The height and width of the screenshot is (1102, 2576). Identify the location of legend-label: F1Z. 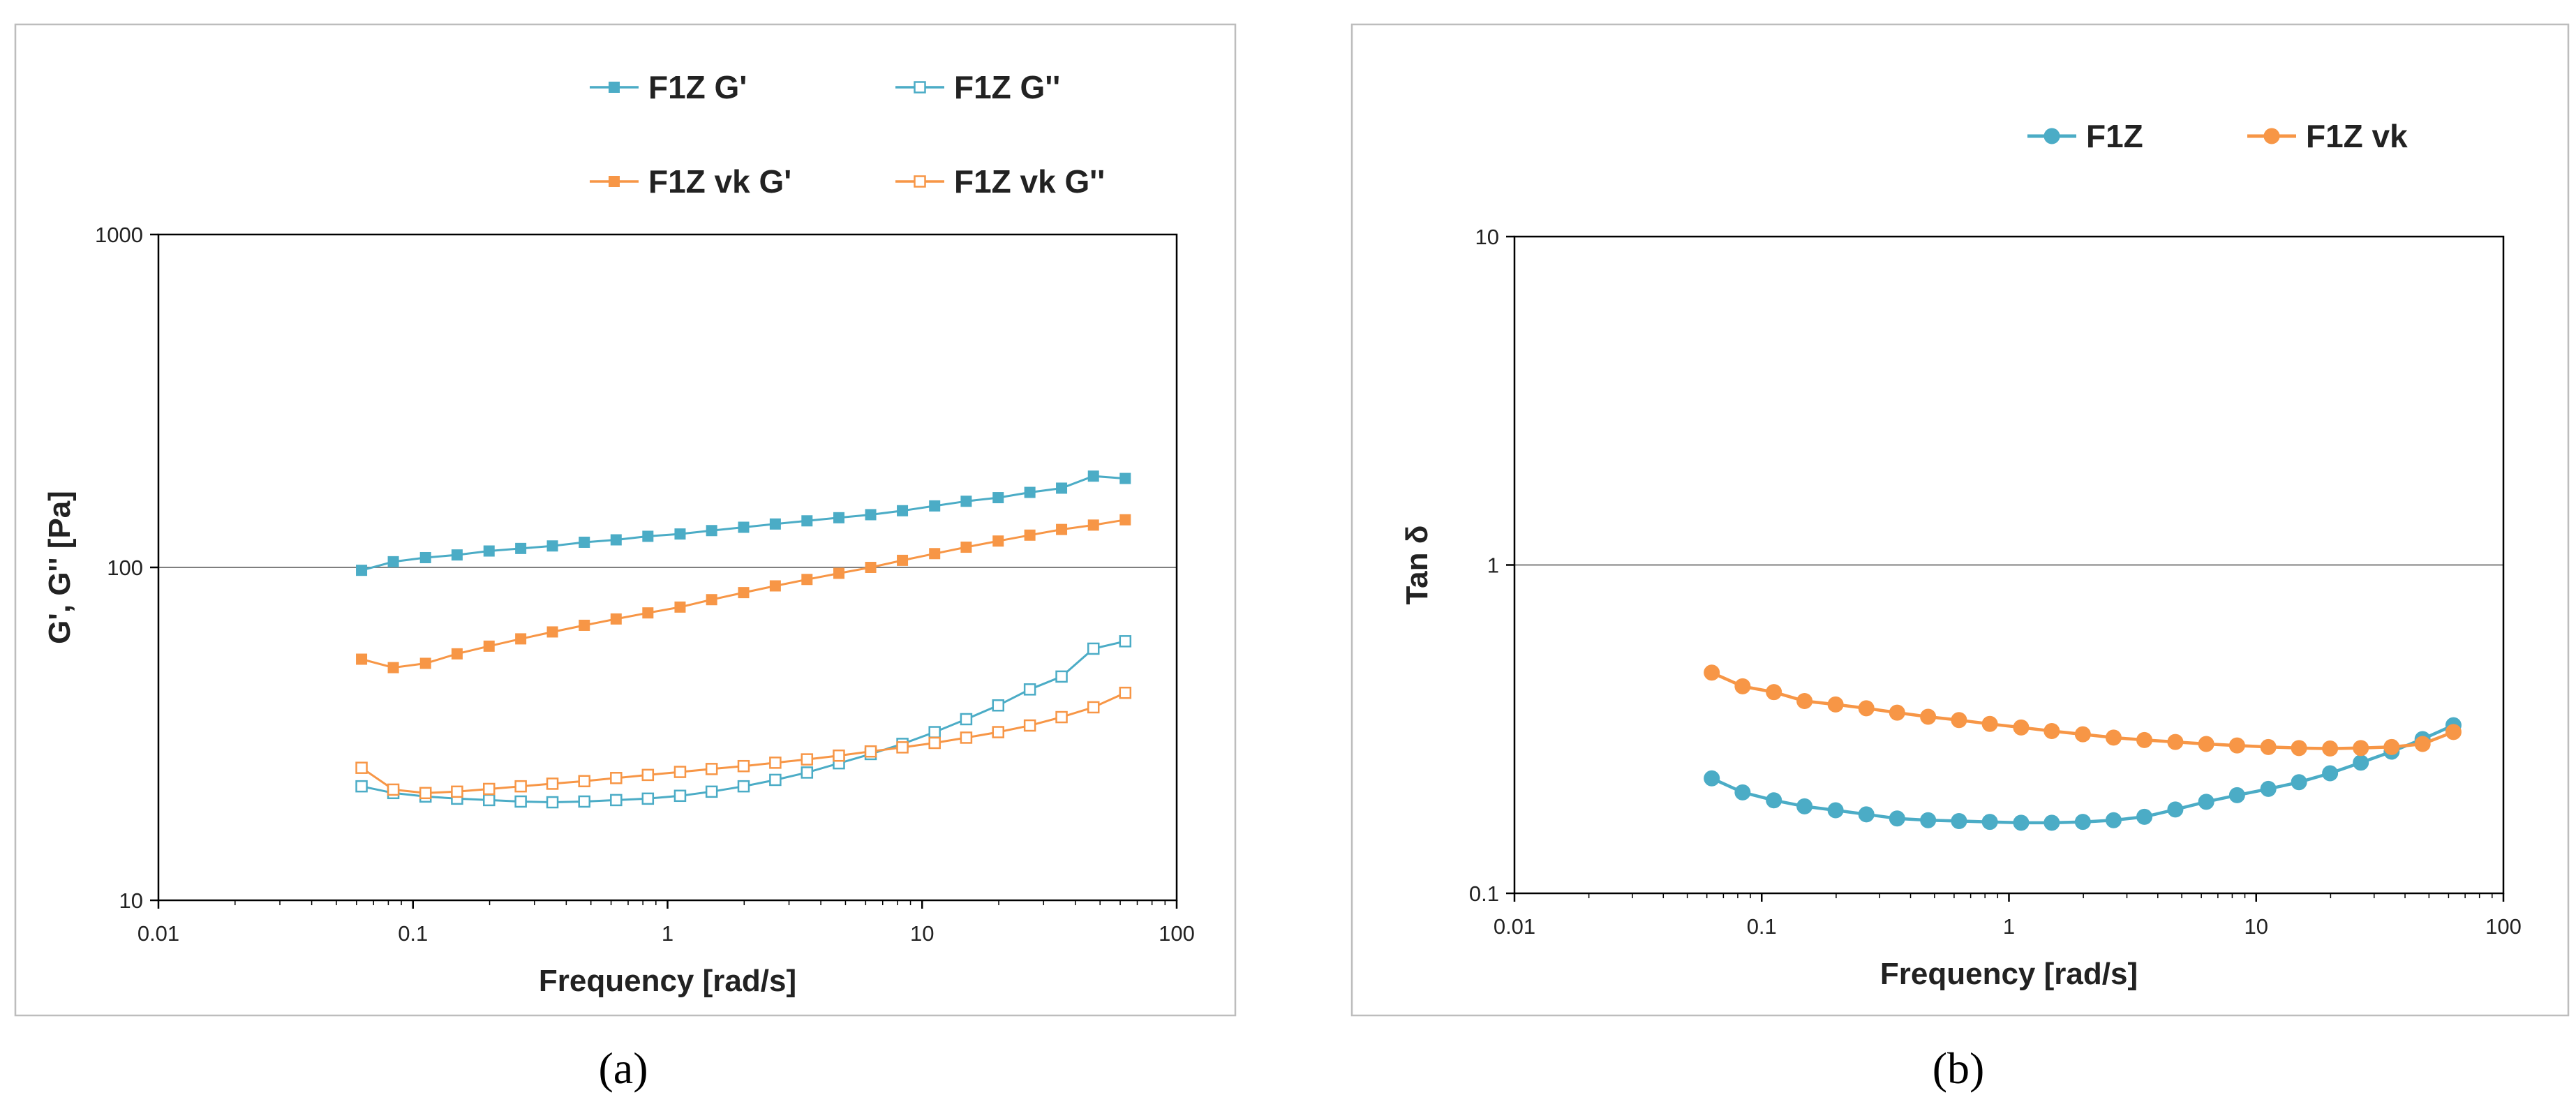
(2114, 136).